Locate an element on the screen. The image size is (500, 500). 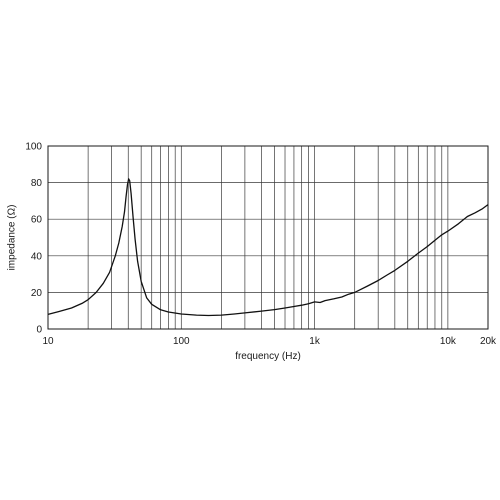
x-tick-label: 10k is located at coordinates (448, 341).